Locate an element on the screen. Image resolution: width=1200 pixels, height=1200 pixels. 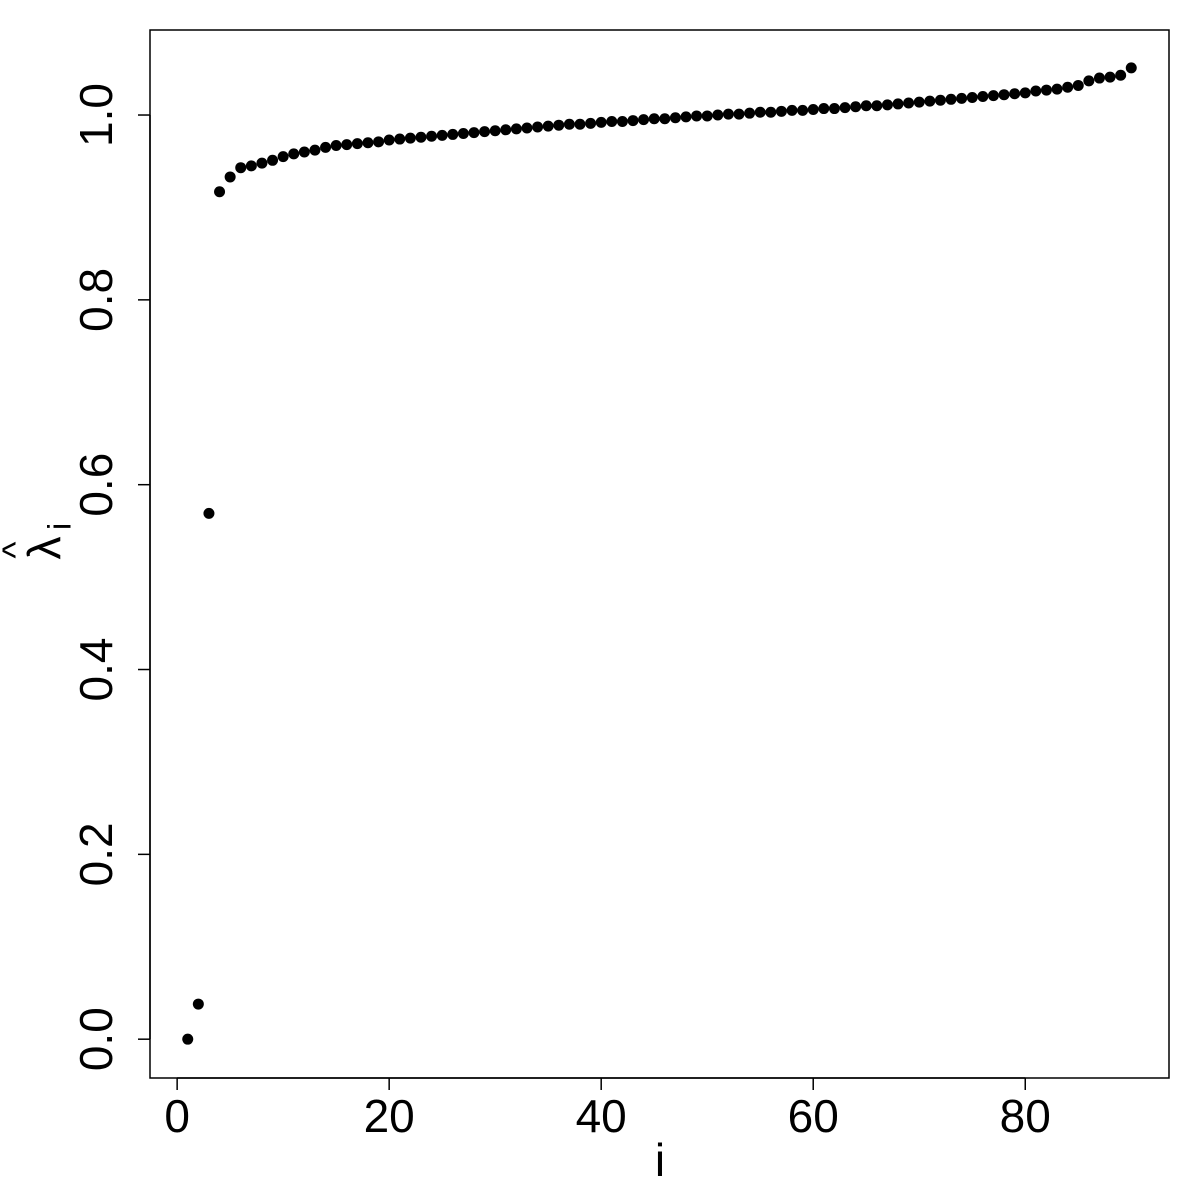
y-tick-label: 0.4 is located at coordinates (96, 670).